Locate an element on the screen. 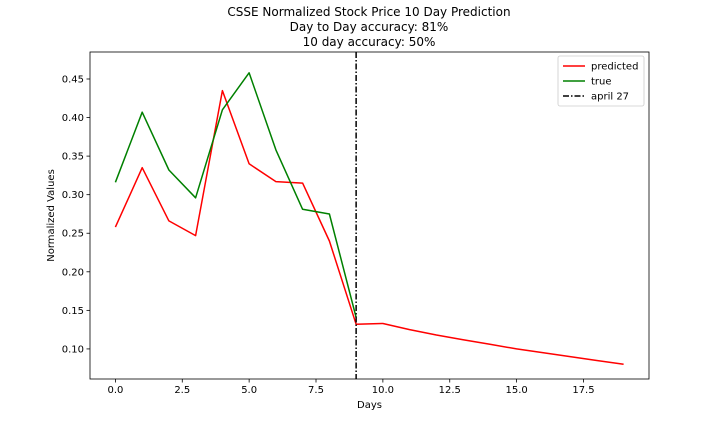 This screenshot has height=432, width=720. legend: predicted true april 27 is located at coordinates (601, 81).